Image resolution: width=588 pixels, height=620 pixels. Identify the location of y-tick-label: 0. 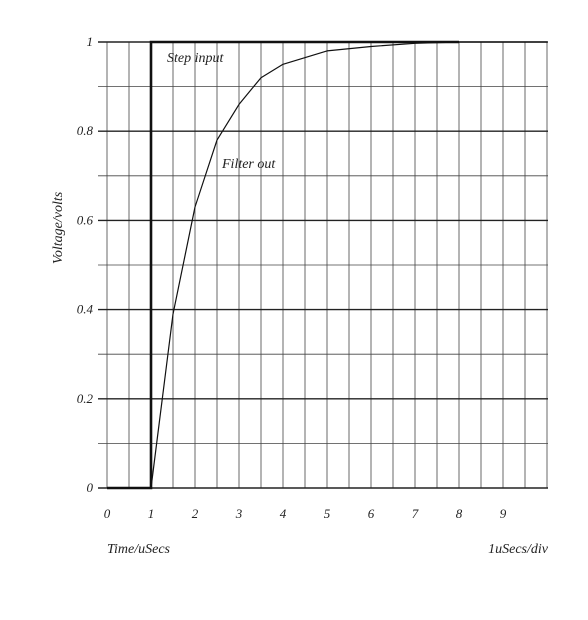
(90, 487).